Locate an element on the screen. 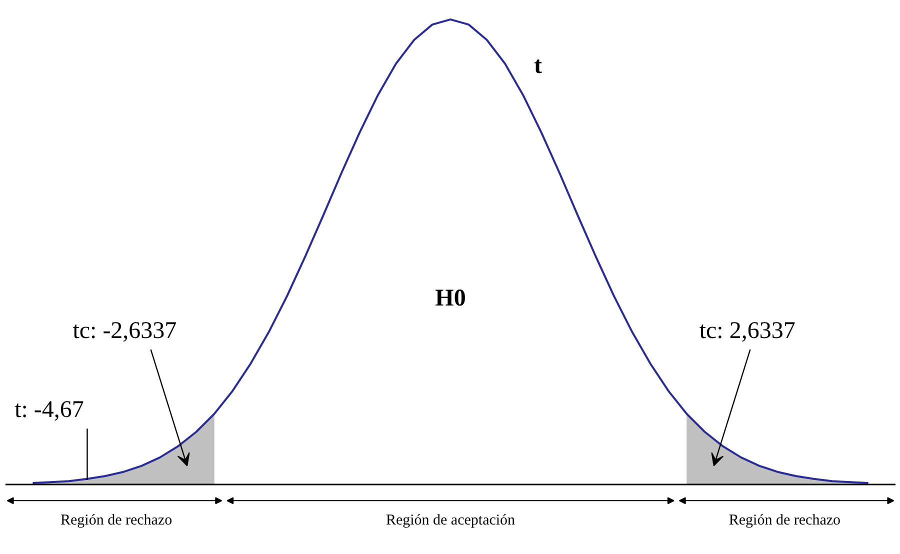 Image resolution: width=900 pixels, height=554 pixels. annotation: tc: -2,6337 is located at coordinates (124, 331).